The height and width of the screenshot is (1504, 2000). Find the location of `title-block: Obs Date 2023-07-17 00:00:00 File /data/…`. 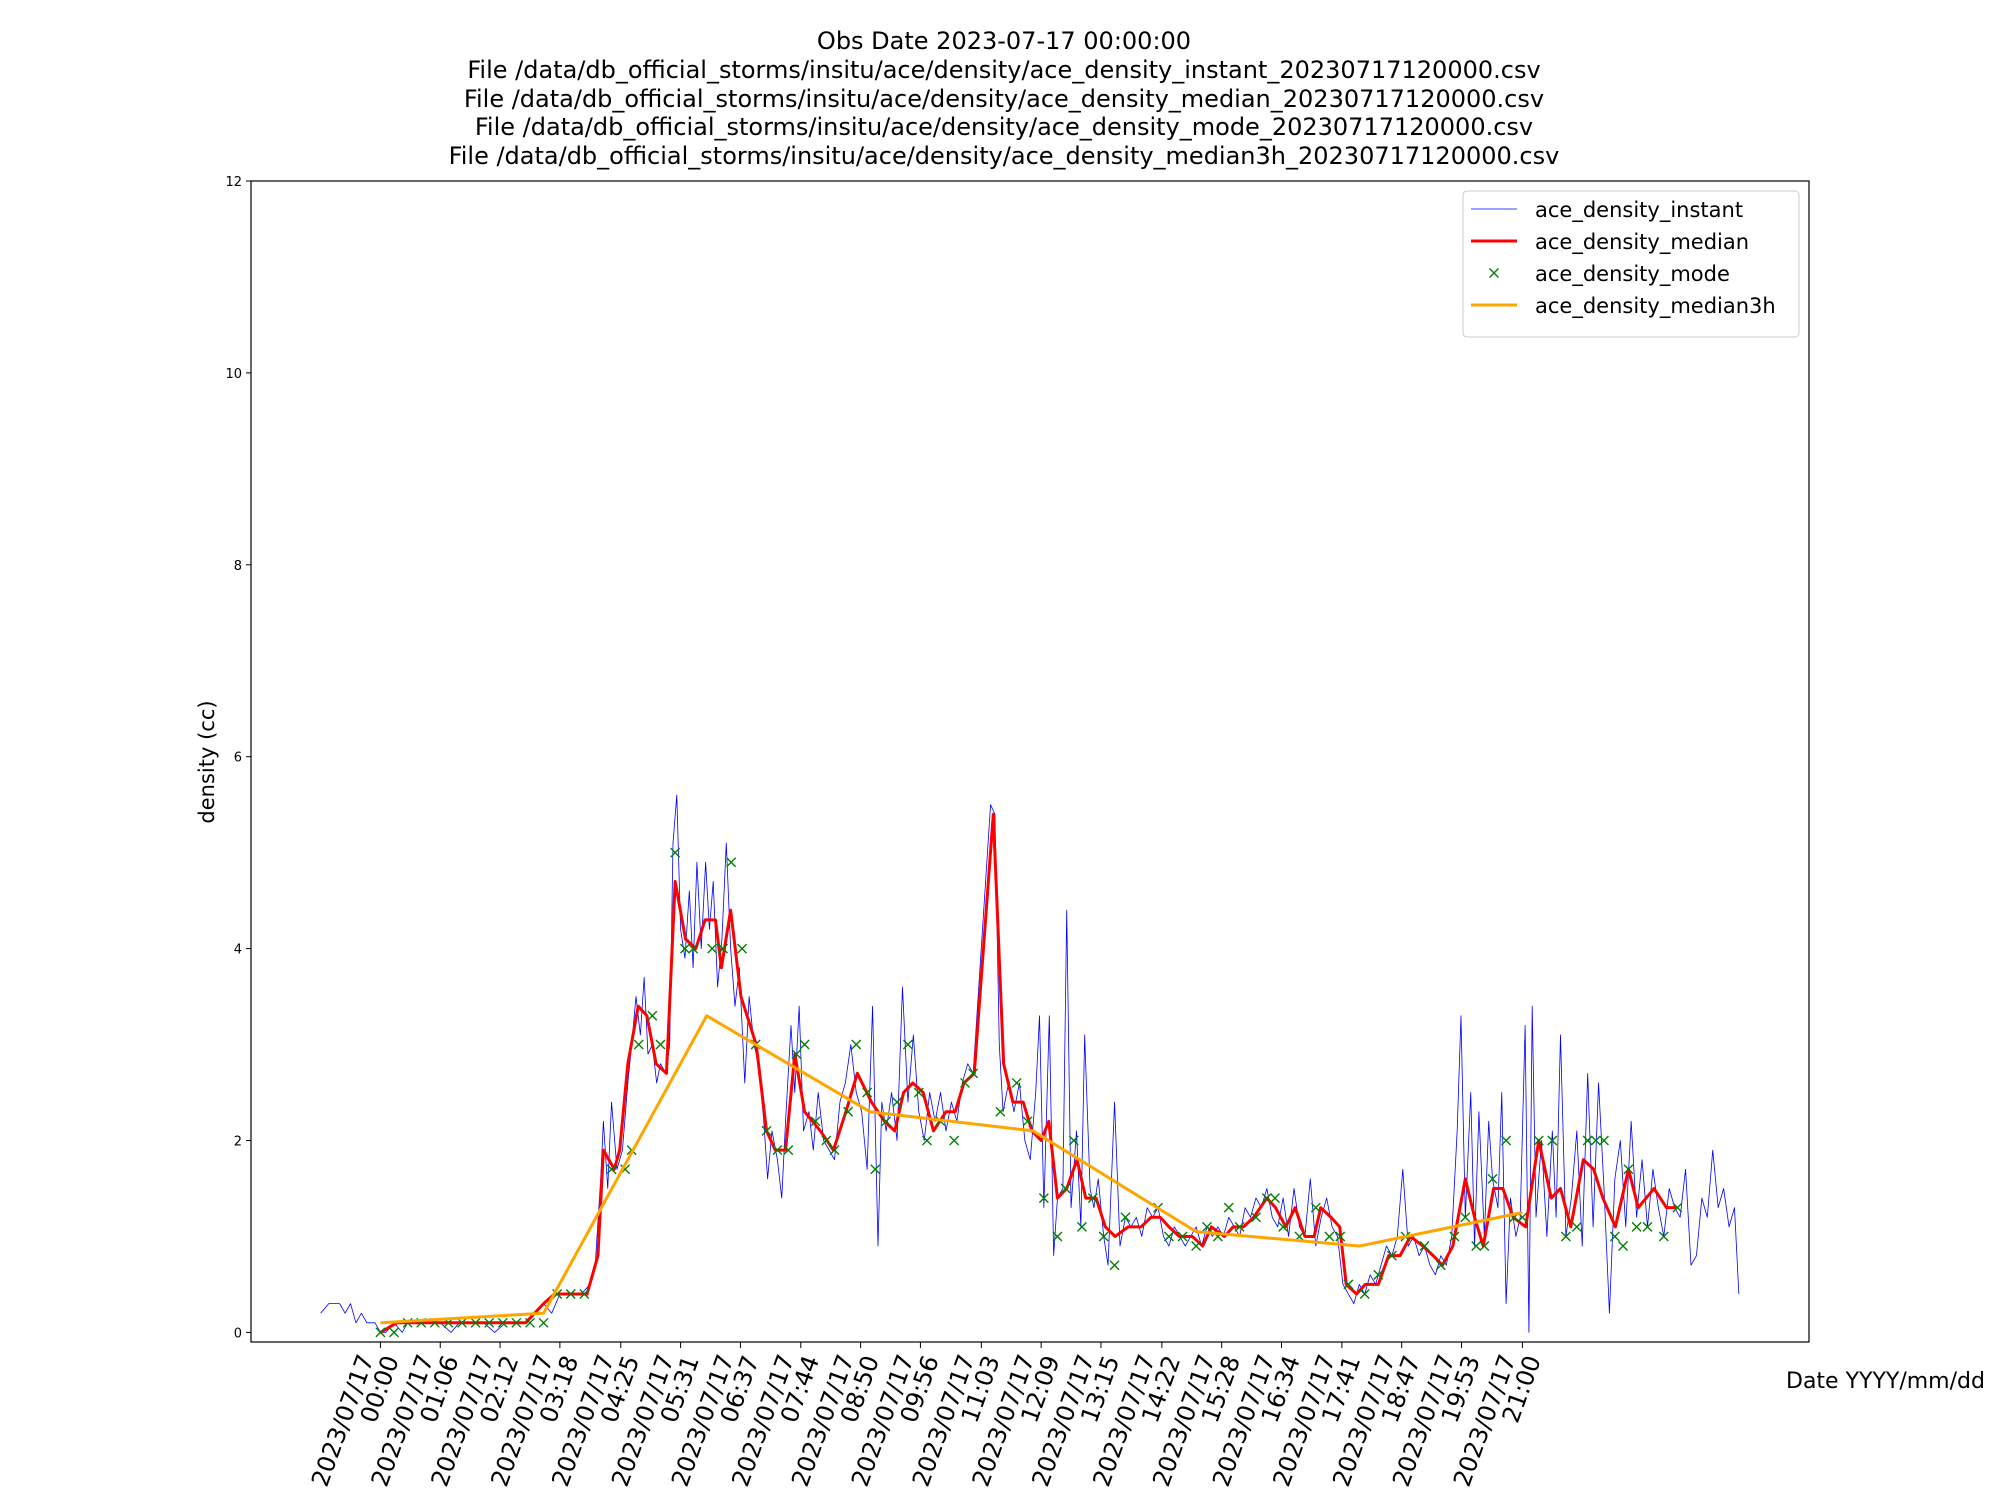

title-block: Obs Date 2023-07-17 00:00:00 File /data/… is located at coordinates (1004, 98).